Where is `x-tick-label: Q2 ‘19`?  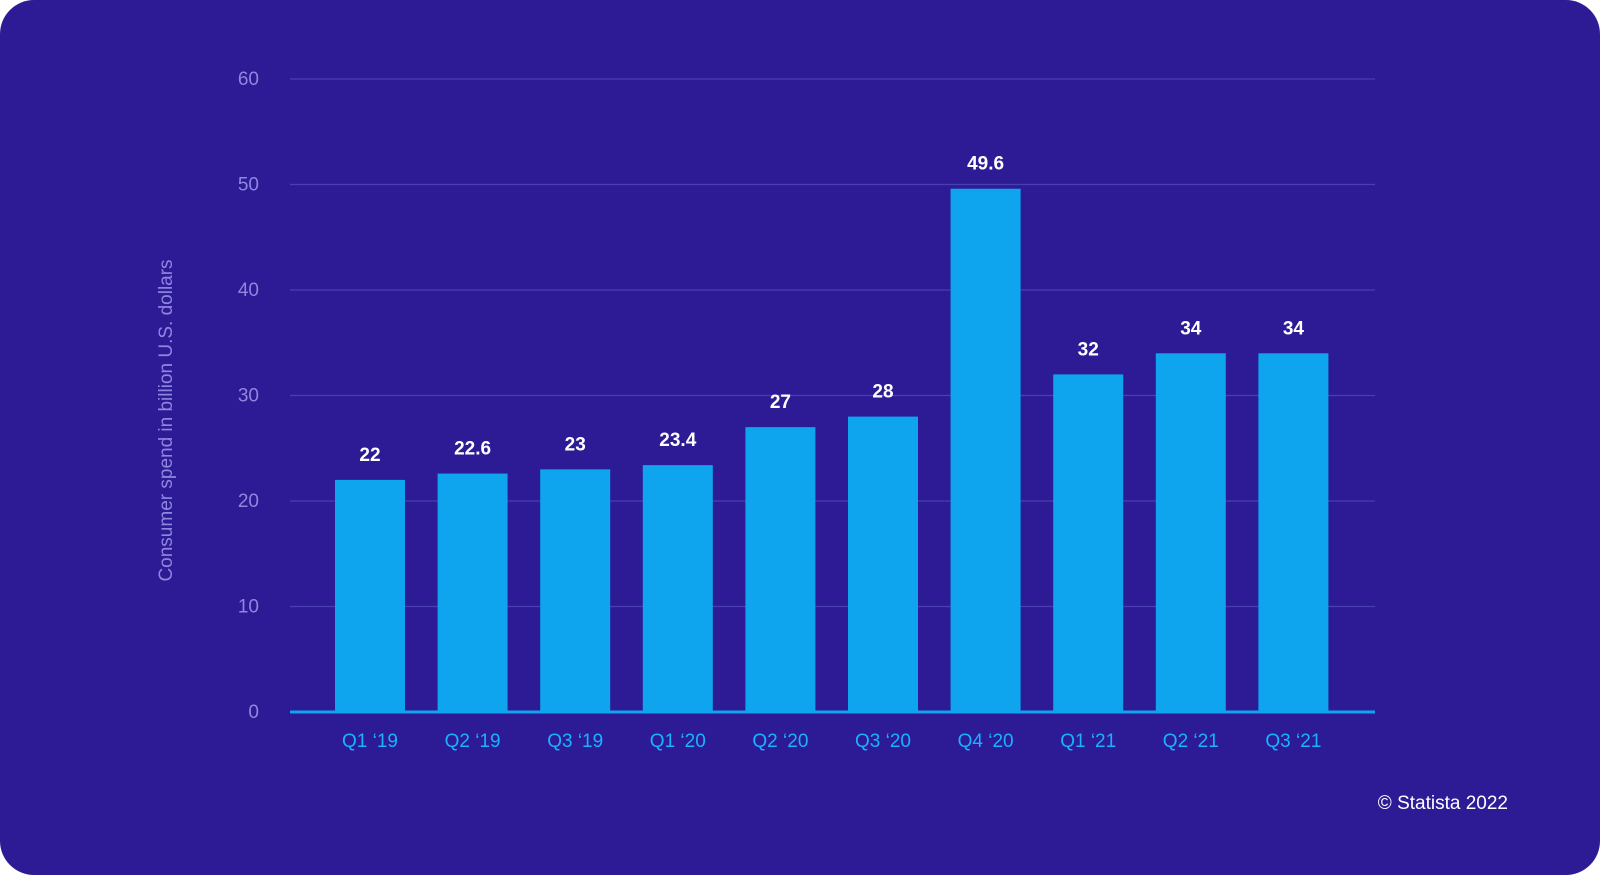 x-tick-label: Q2 ‘19 is located at coordinates (473, 741).